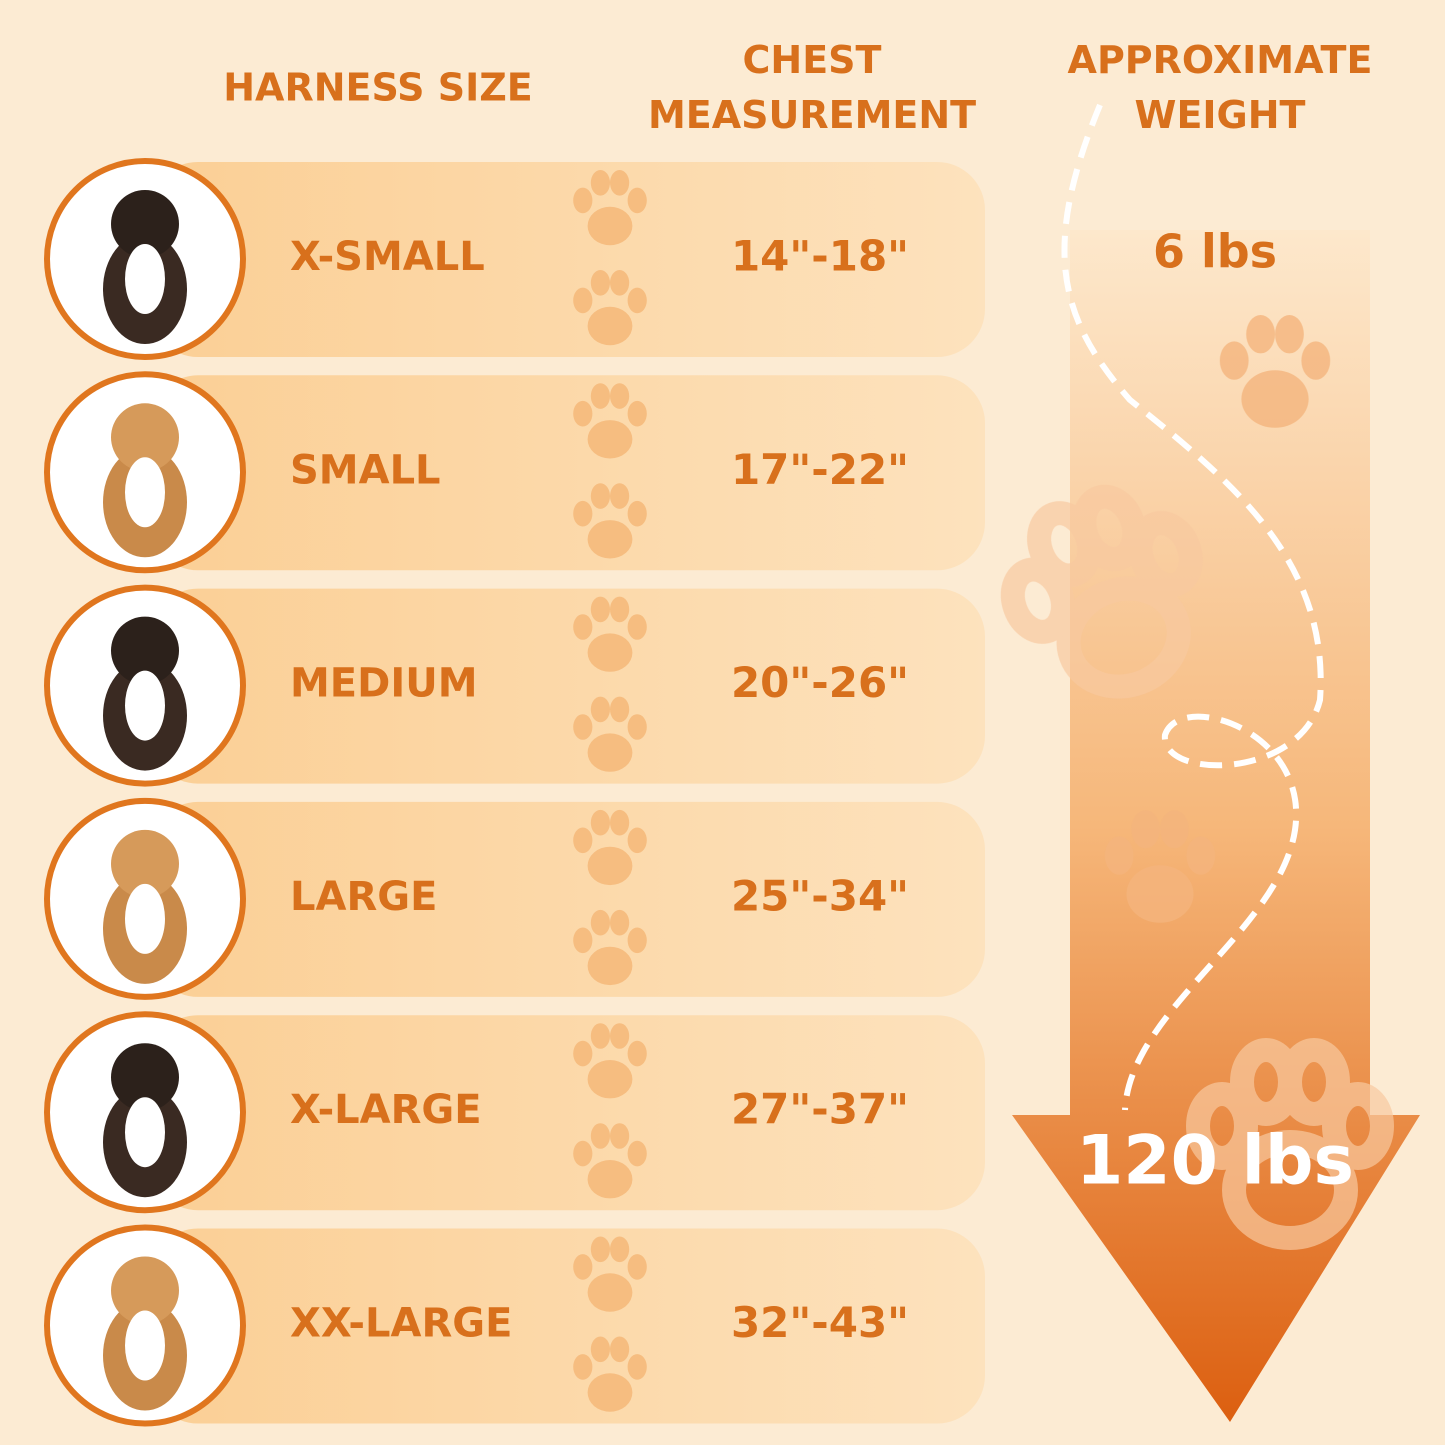 The image size is (1445, 1445). I want to click on chest-label: 25"-34", so click(820, 895).